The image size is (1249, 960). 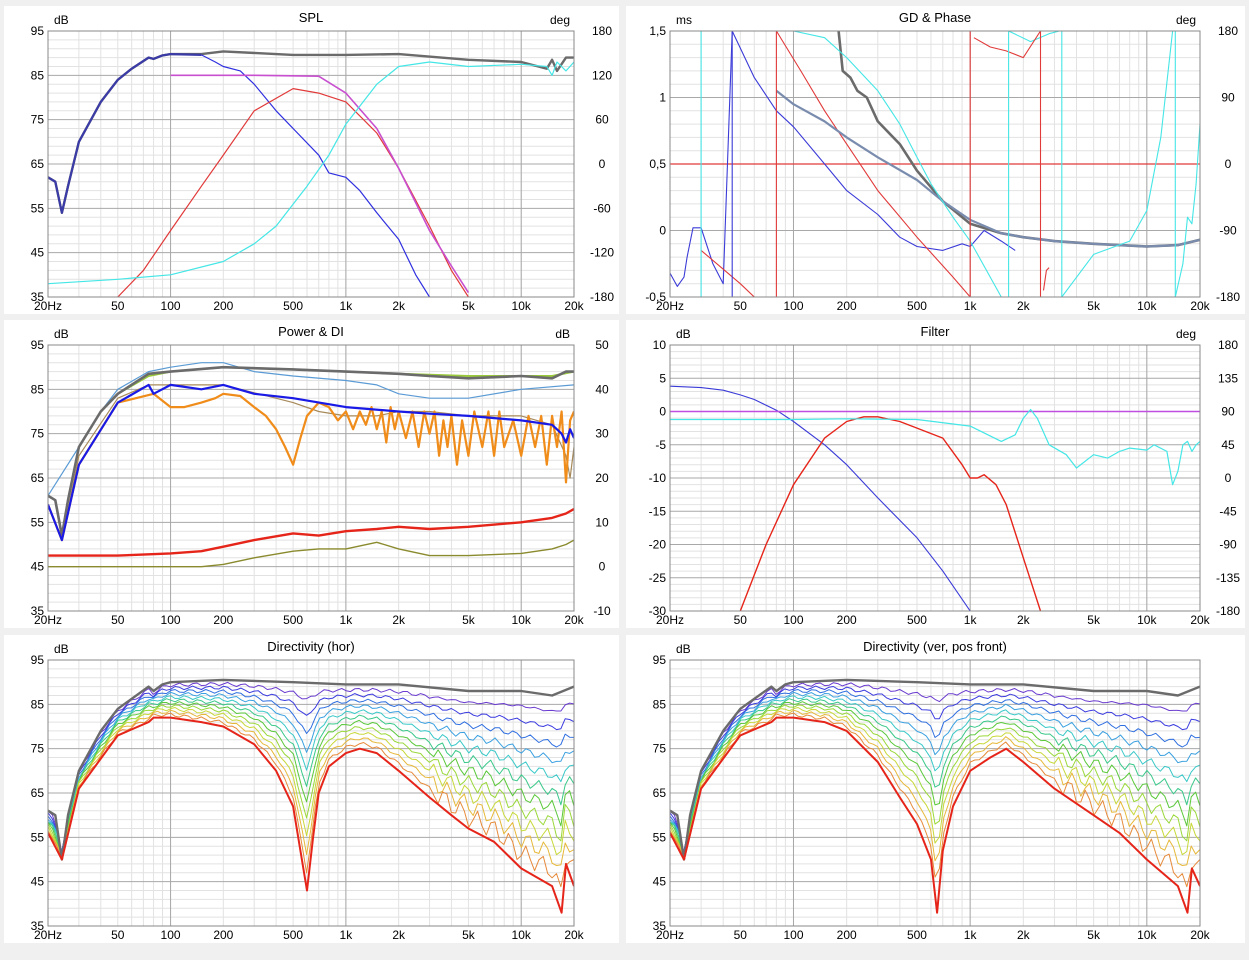 I want to click on chart-title: GD & Phase, so click(x=935, y=17).